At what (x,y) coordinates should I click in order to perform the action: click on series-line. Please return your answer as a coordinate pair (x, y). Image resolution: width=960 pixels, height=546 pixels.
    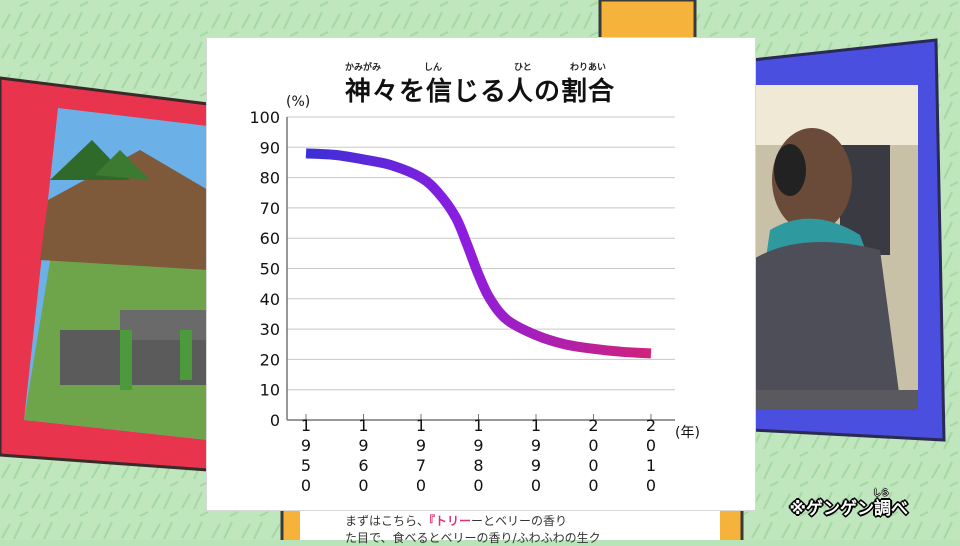
    Looking at the image, I should click on (478, 253).